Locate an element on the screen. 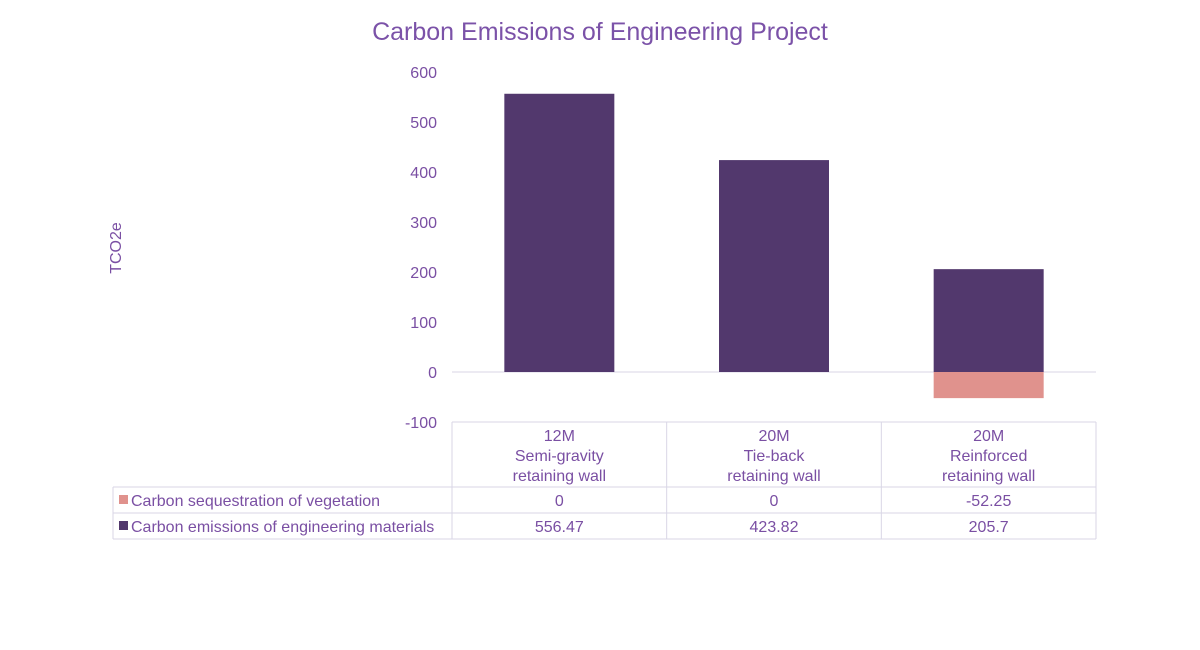 The height and width of the screenshot is (650, 1200). y-tick-label: 300 is located at coordinates (423, 223).